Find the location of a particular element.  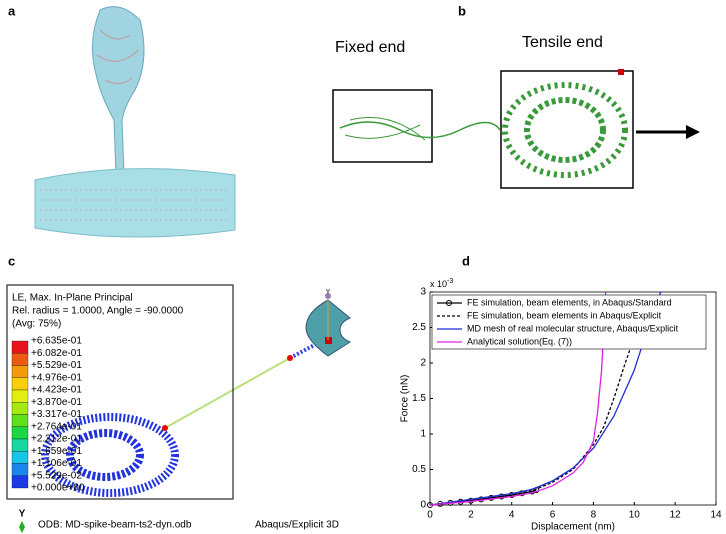

protein-membrane-image is located at coordinates (135, 122).